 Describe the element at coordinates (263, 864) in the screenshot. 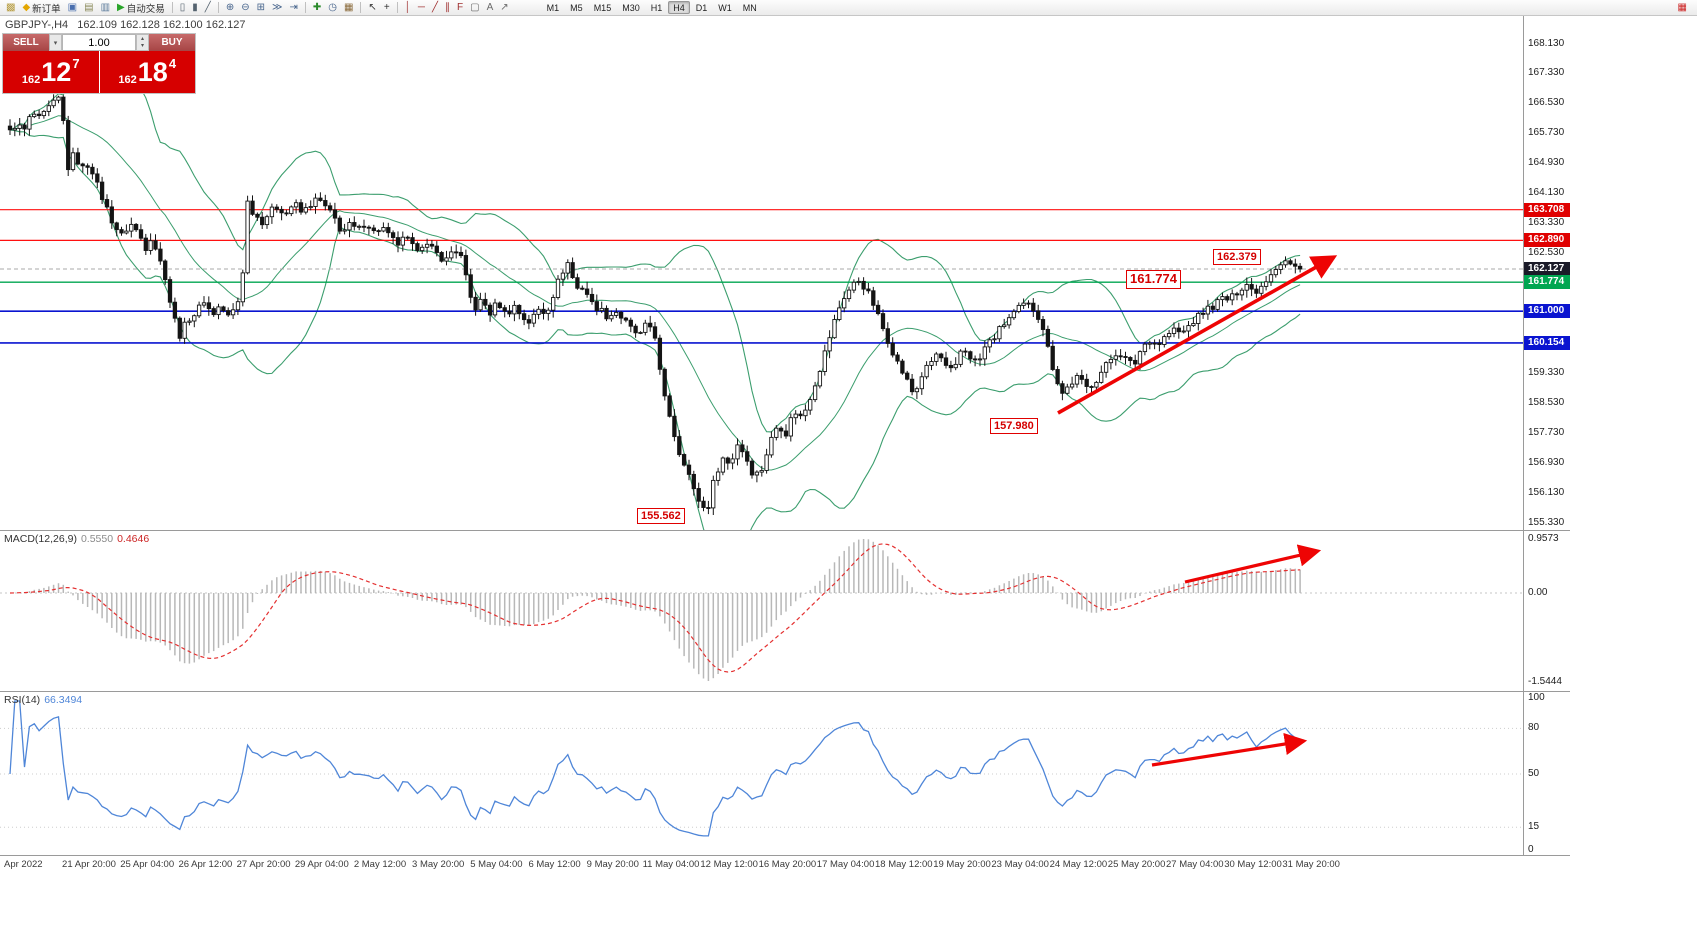

I see `date-label: 27 Apr 20:00` at that location.